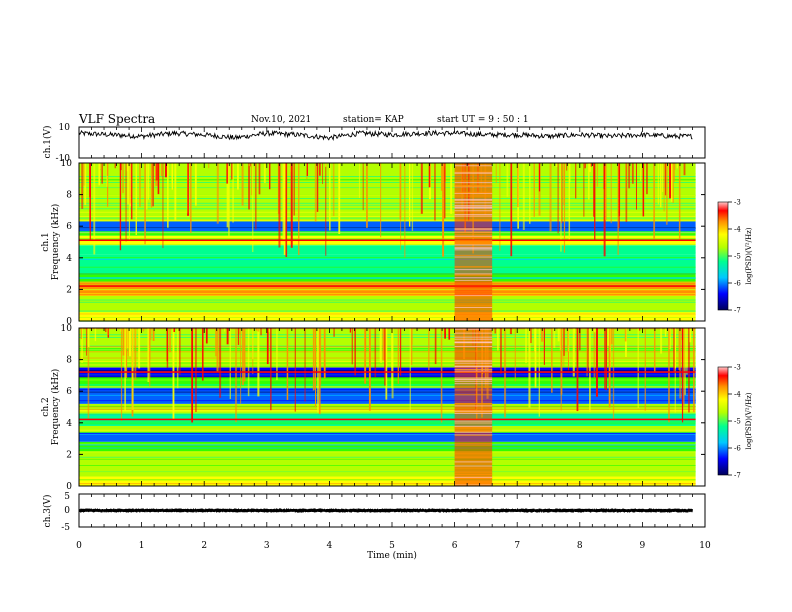 This screenshot has width=792, height=612. I want to click on ytick-label: 2, so click(69, 290).